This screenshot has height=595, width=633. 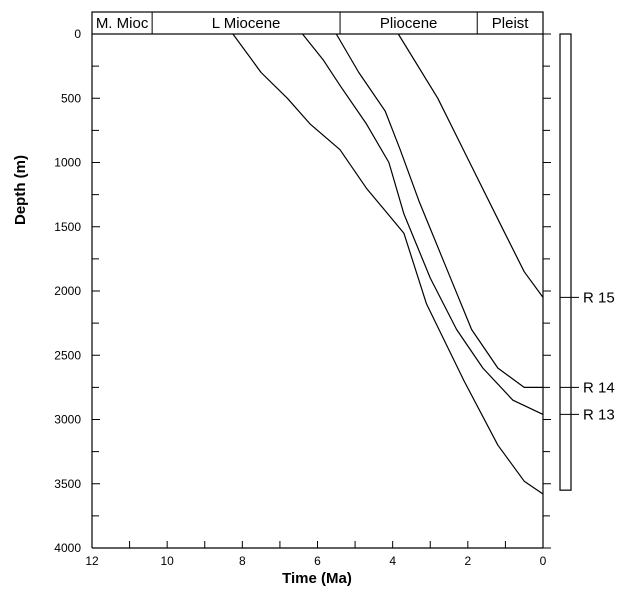 I want to click on y-axis-title: Depth (m), so click(x=20, y=190).